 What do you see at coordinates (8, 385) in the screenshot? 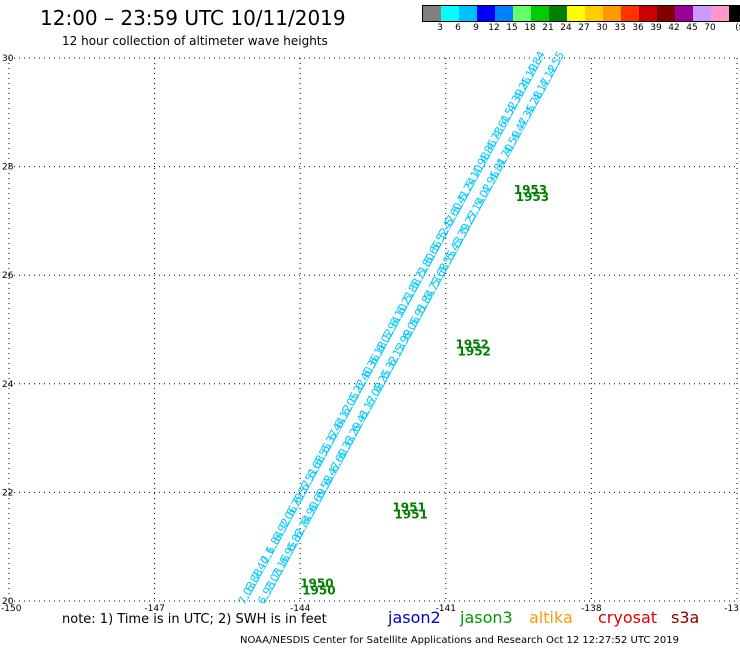
I see `y-tick-label: 24` at bounding box center [8, 385].